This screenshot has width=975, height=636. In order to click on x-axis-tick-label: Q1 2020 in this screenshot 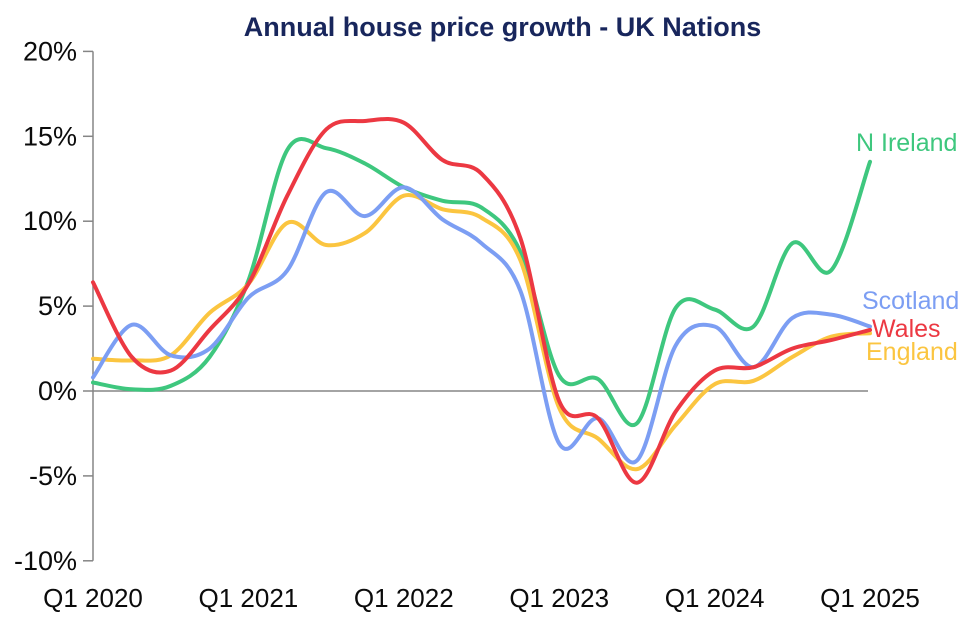, I will do `click(93, 598)`.